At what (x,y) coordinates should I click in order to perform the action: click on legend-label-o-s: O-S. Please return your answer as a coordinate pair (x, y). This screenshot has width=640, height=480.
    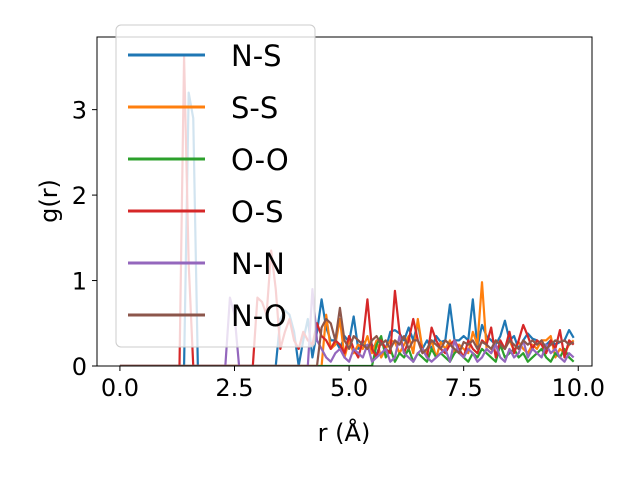
    Looking at the image, I should click on (257, 212).